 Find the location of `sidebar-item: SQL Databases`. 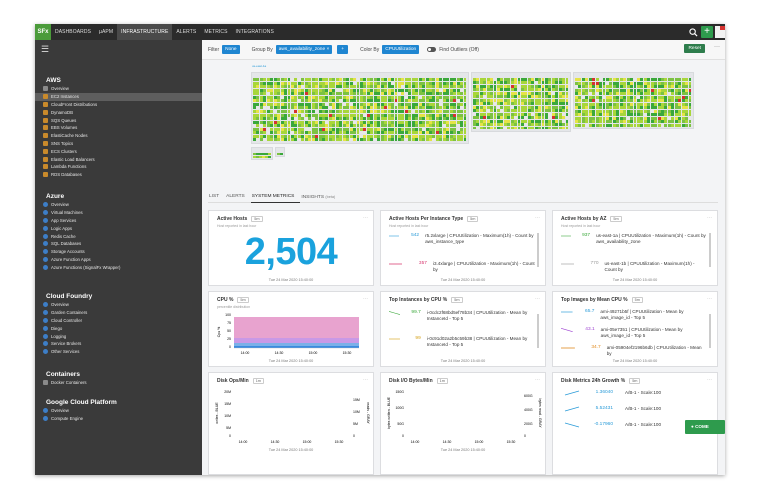

sidebar-item: SQL Databases is located at coordinates (118, 244).